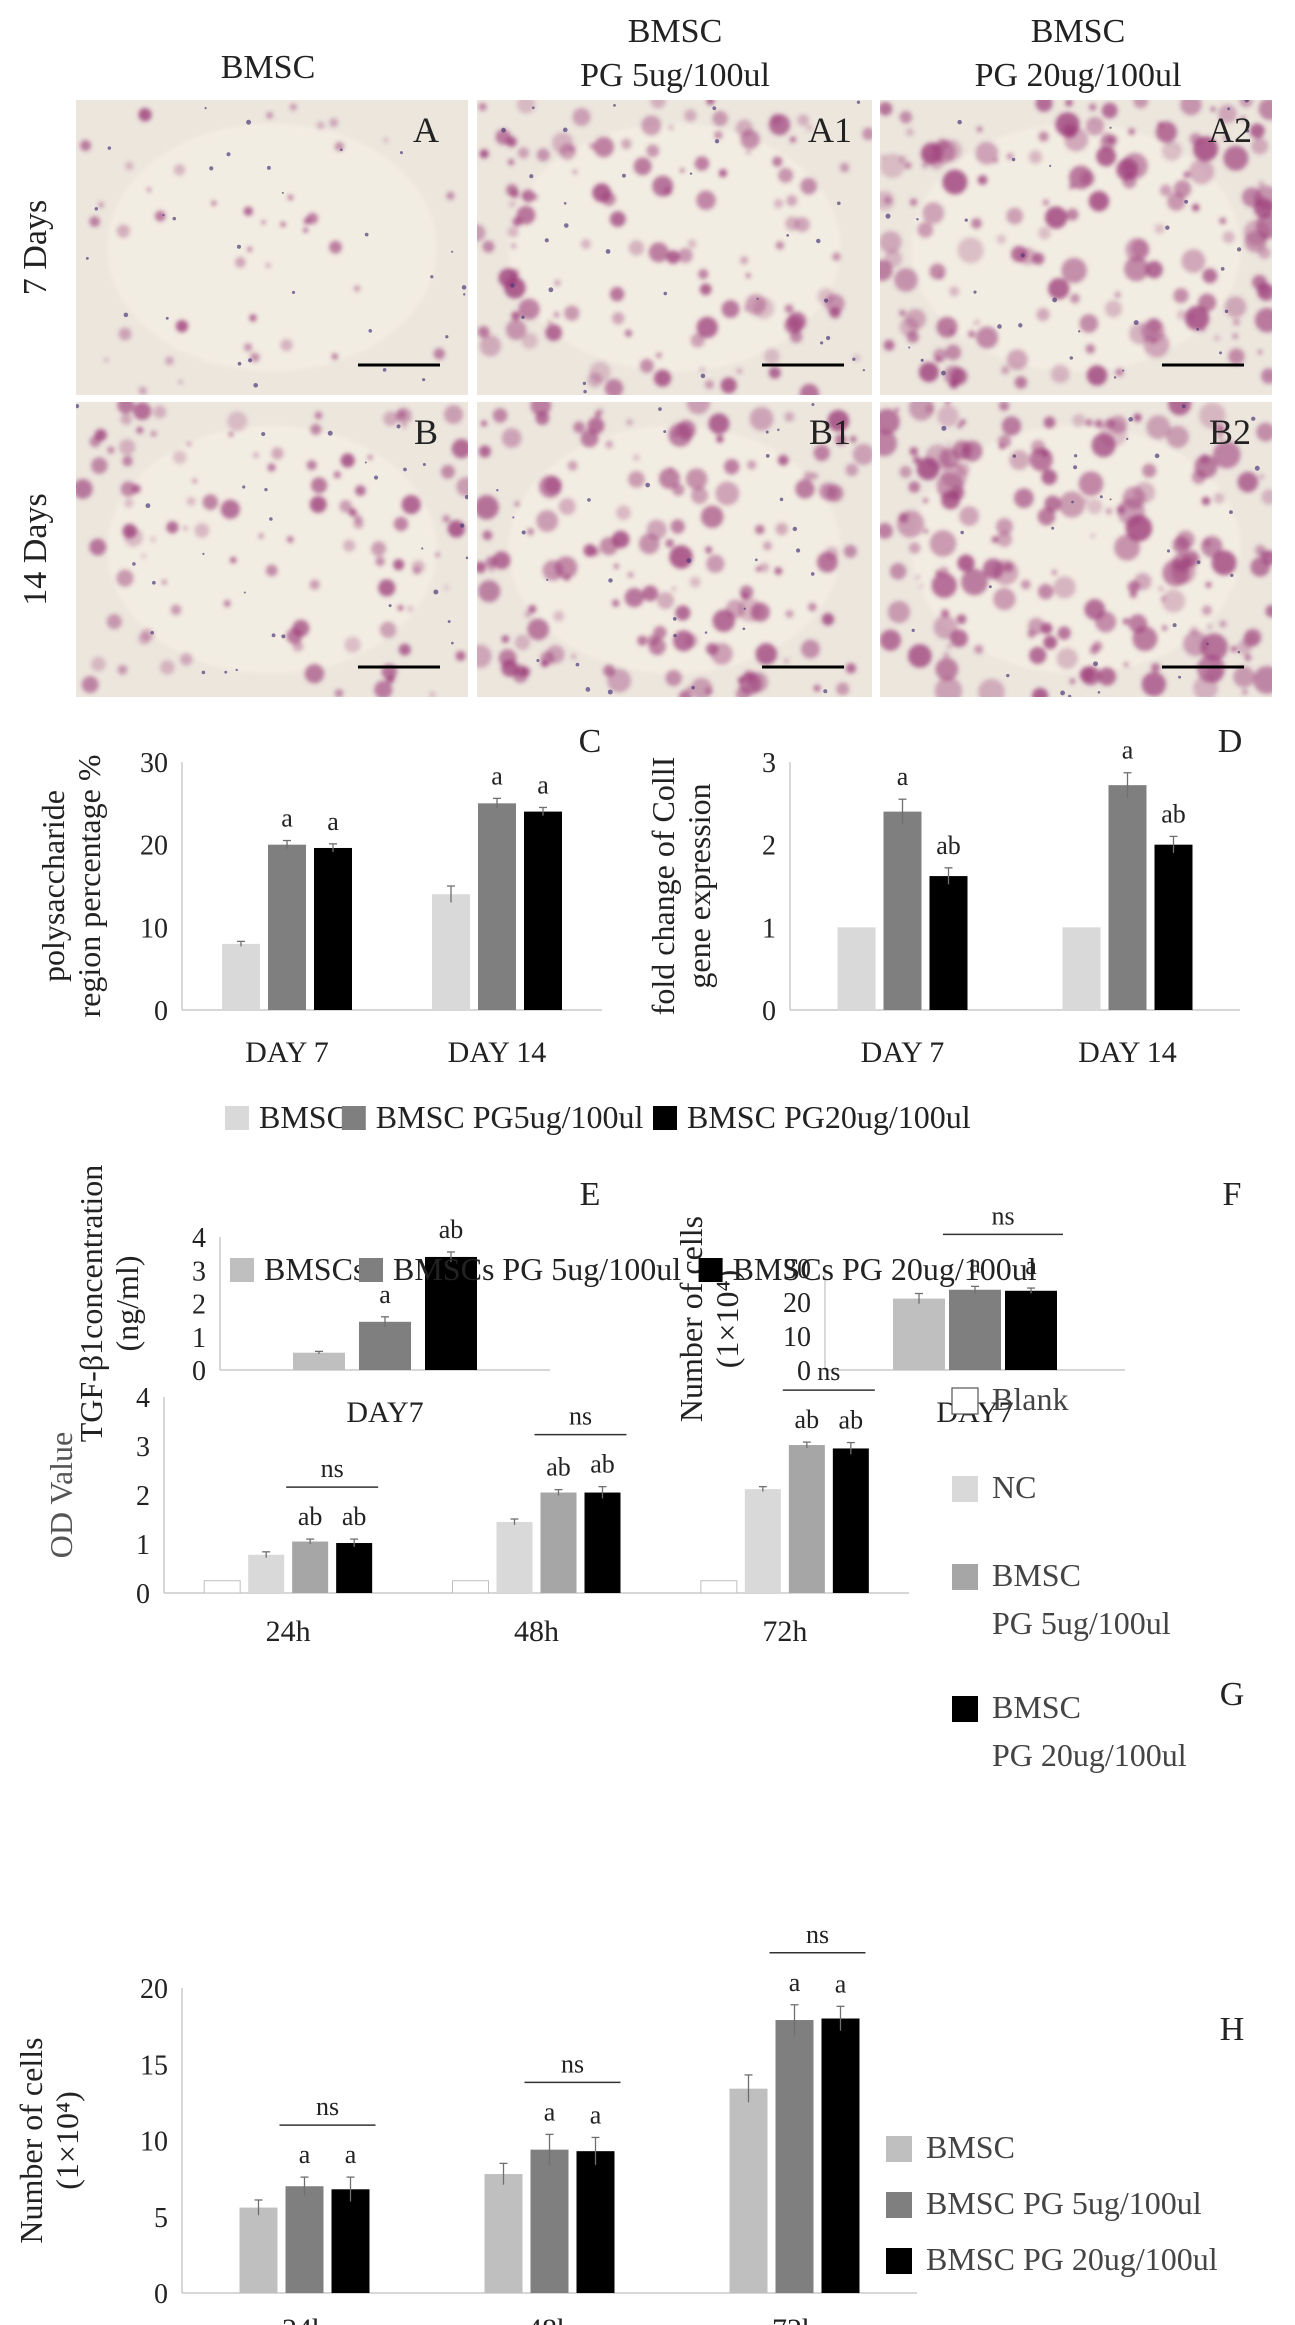  Describe the element at coordinates (1076, 549) in the screenshot. I see `micrograph-panel: B2` at that location.